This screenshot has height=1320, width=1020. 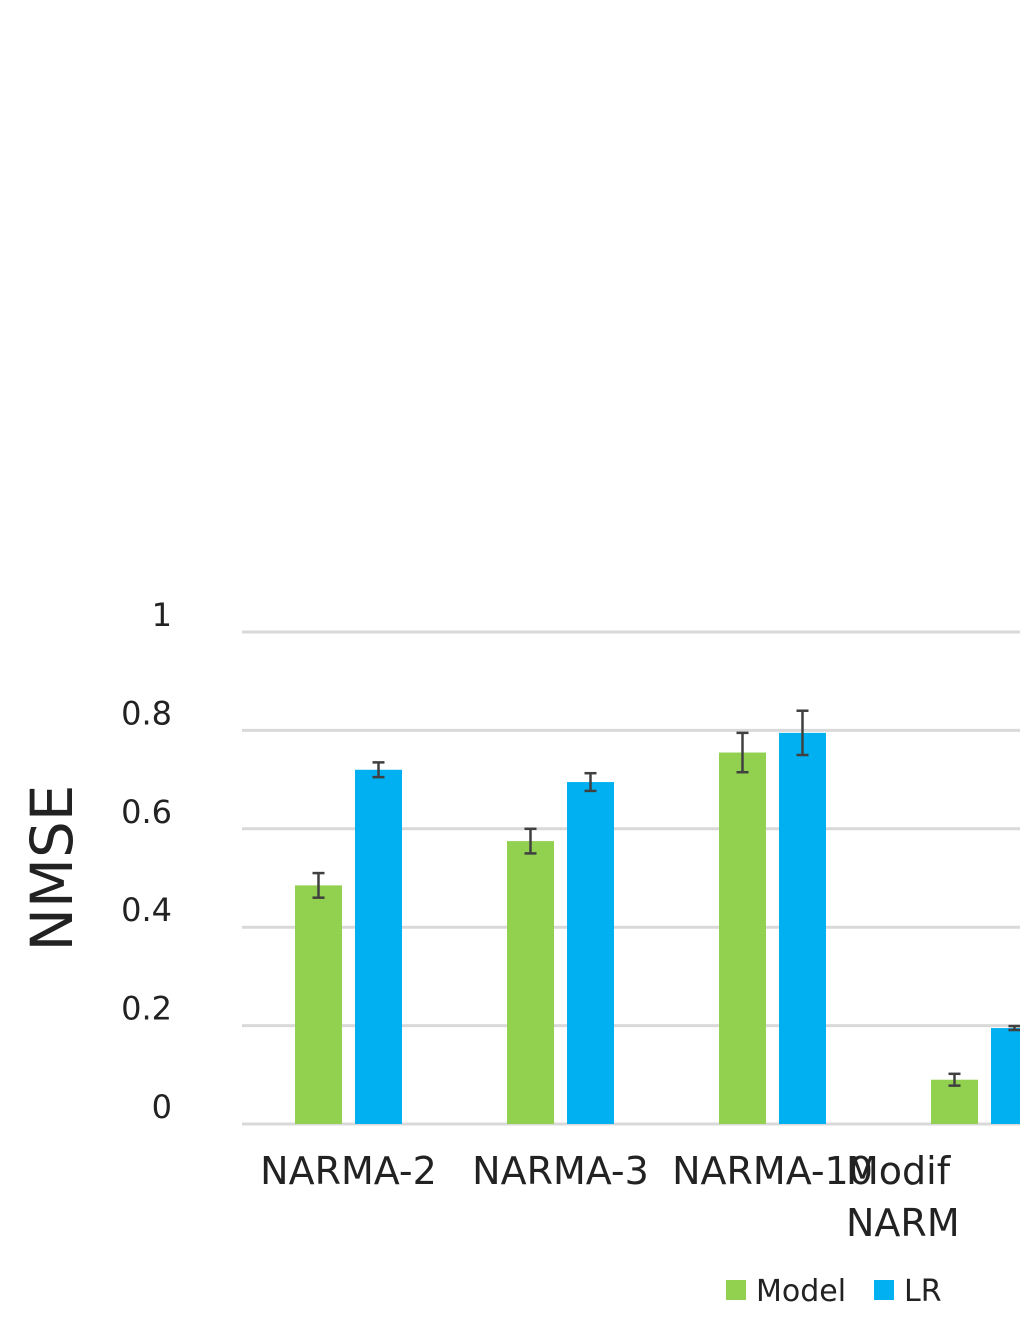 I want to click on category-label-2-0: NARMA-10, so click(x=772, y=1171).